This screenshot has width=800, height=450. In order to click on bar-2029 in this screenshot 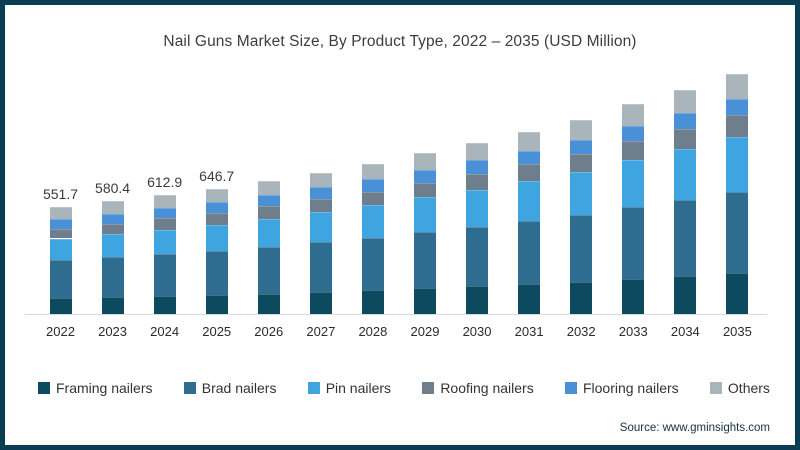, I will do `click(424, 233)`.